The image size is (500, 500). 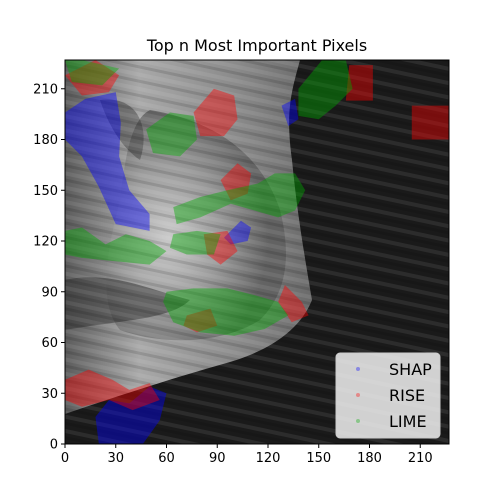 What do you see at coordinates (318, 458) in the screenshot?
I see `x-tick-label: 150` at bounding box center [318, 458].